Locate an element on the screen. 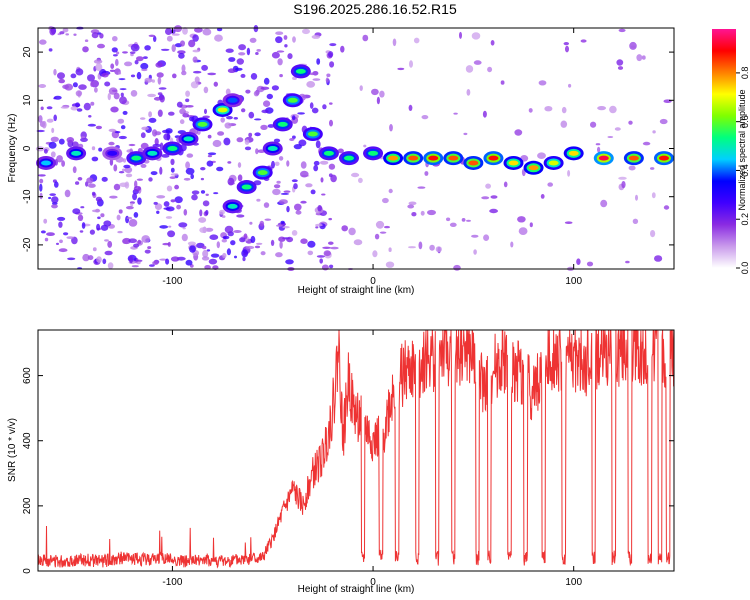 The width and height of the screenshot is (750, 600). spectrogram-y-tick-label: 10 is located at coordinates (27, 100).